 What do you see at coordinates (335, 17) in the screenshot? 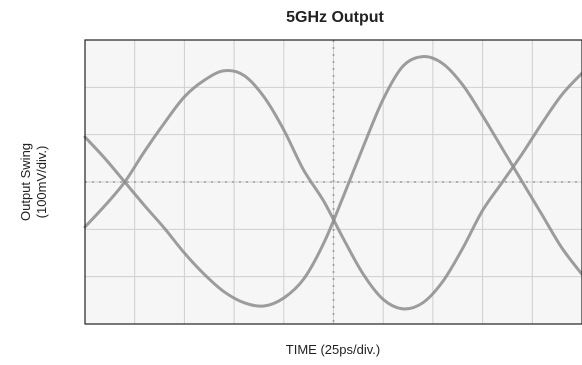
I see `chart-title: 5GHz Output` at bounding box center [335, 17].